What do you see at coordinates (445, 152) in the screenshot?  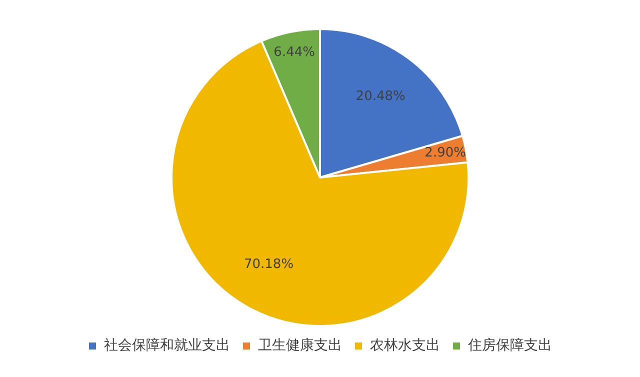 I see `data-label: 2.90%` at bounding box center [445, 152].